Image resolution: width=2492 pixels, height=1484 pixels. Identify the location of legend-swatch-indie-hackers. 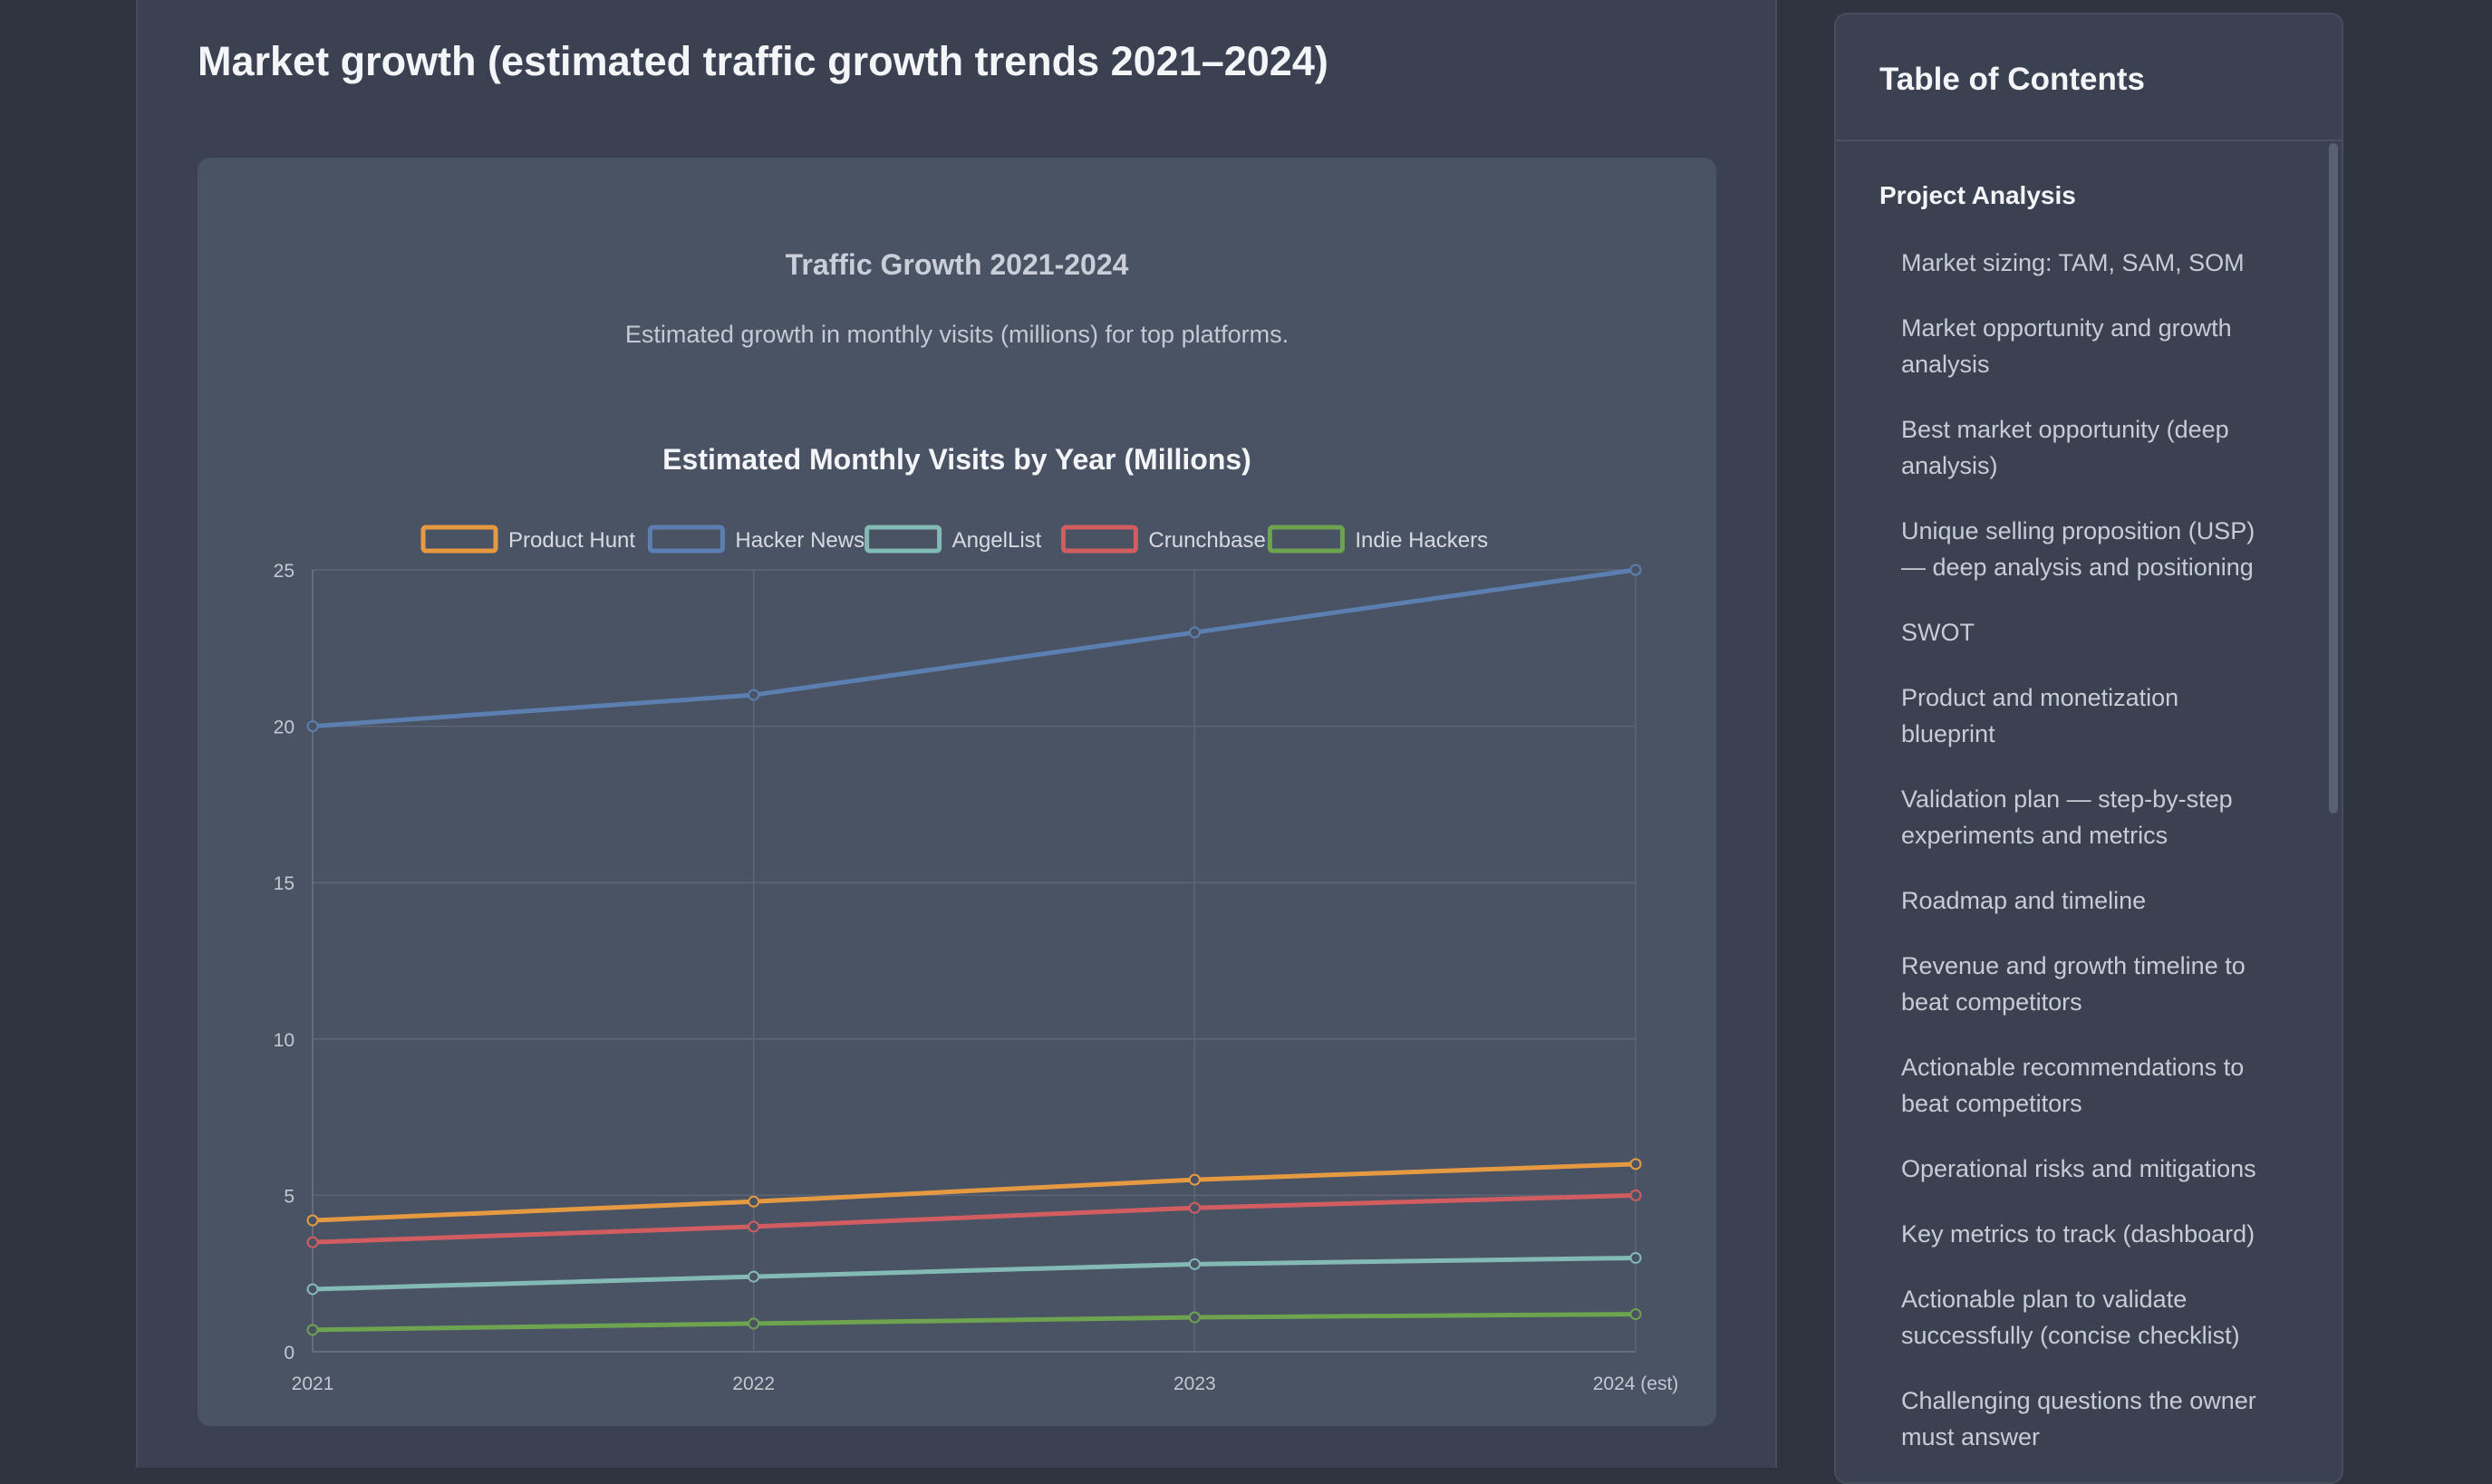
(1306, 539).